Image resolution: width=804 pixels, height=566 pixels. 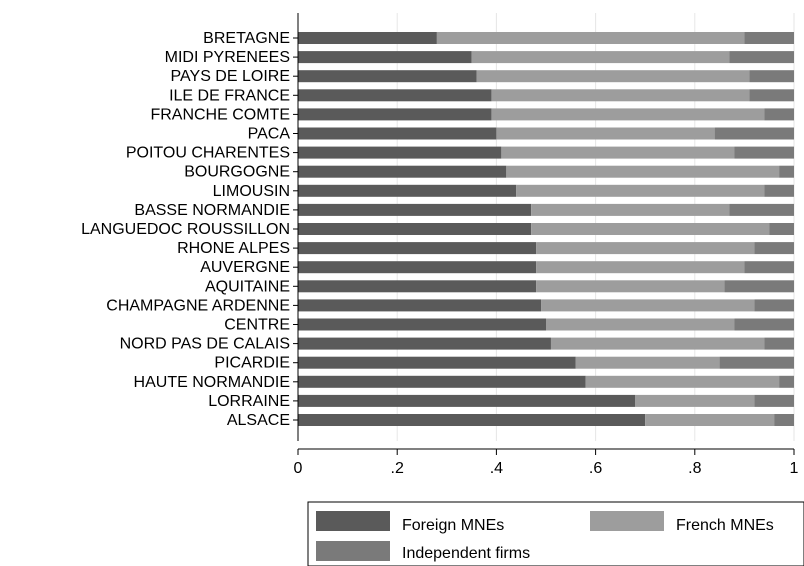 I want to click on category-label: MIDI PYRENEES, so click(x=227, y=57).